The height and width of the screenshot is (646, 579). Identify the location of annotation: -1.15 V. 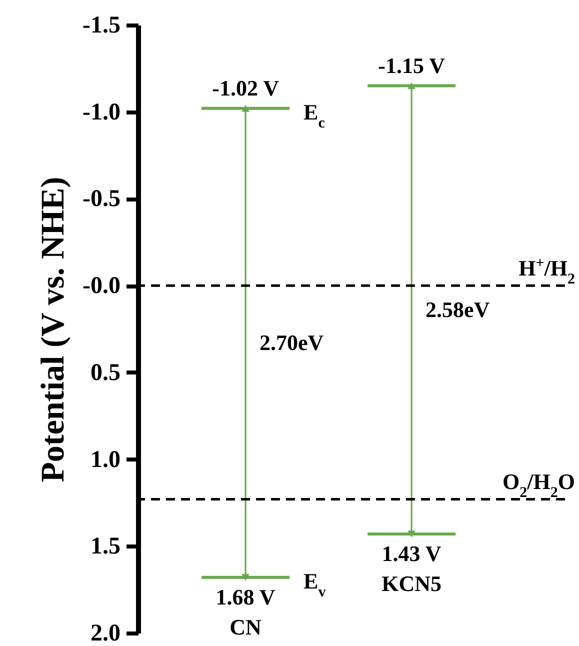
(412, 65).